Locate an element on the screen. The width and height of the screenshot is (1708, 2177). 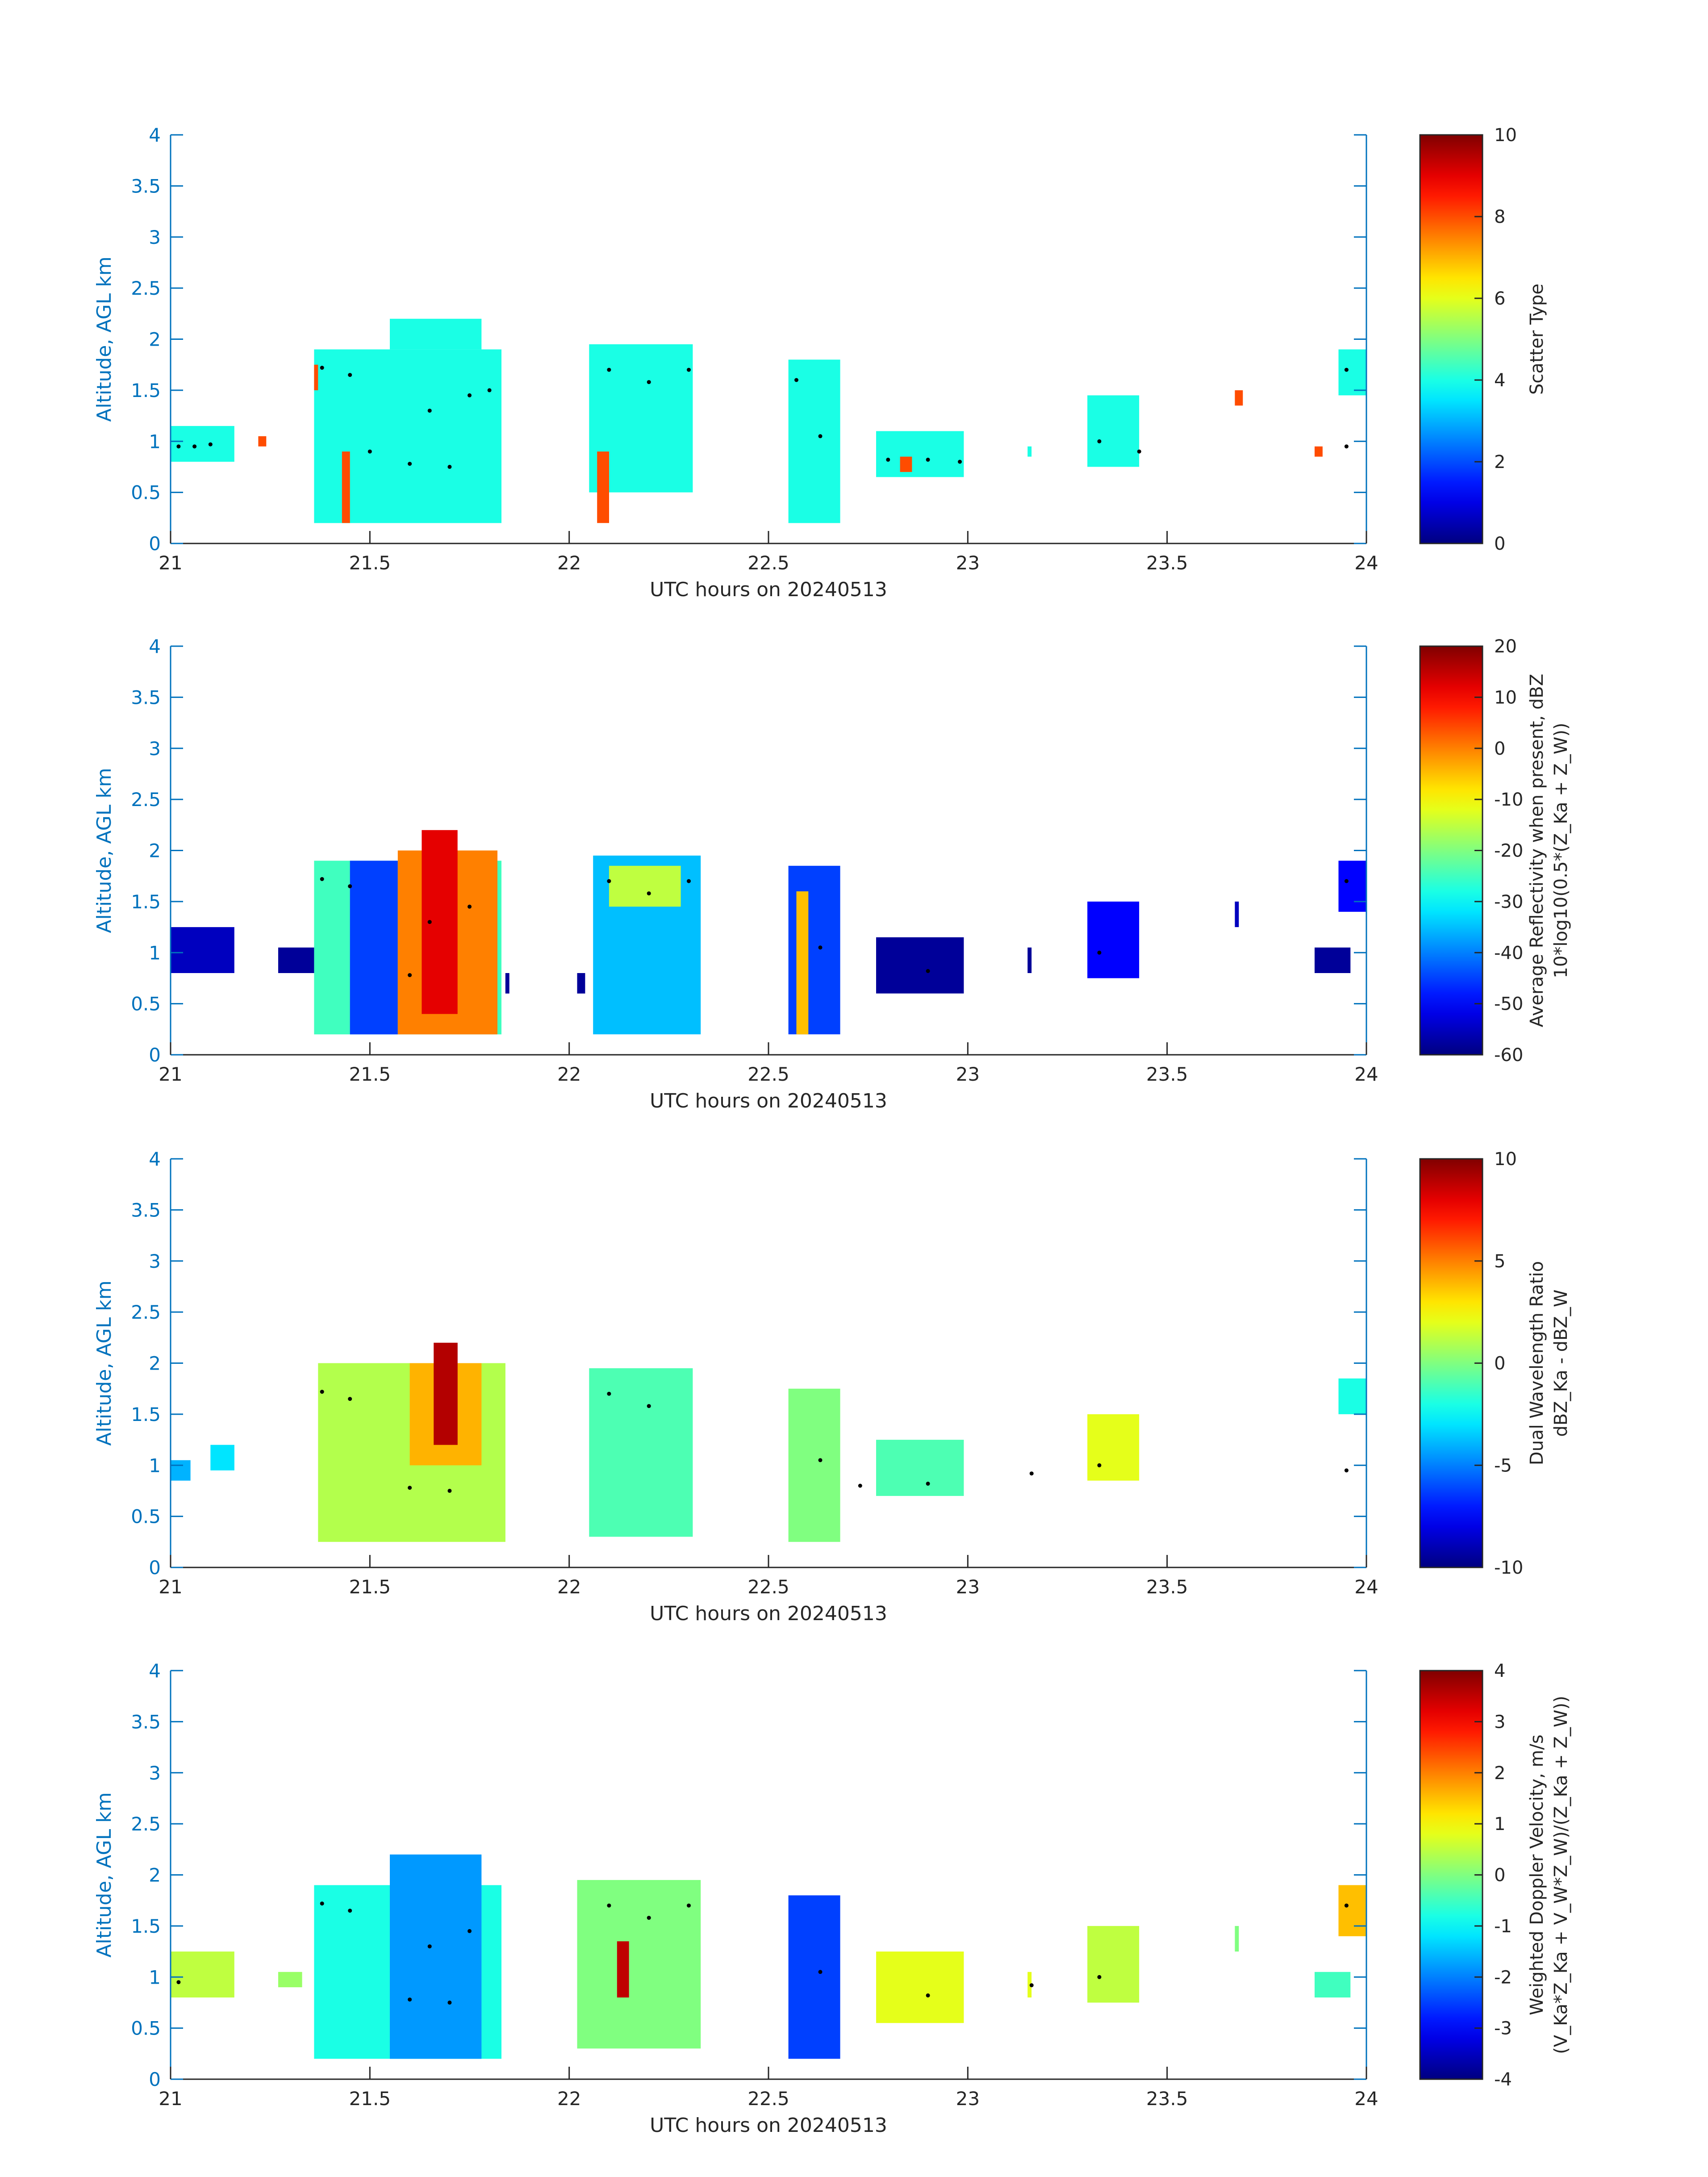
colorbar-tick-label: 10 is located at coordinates (1505, 697).